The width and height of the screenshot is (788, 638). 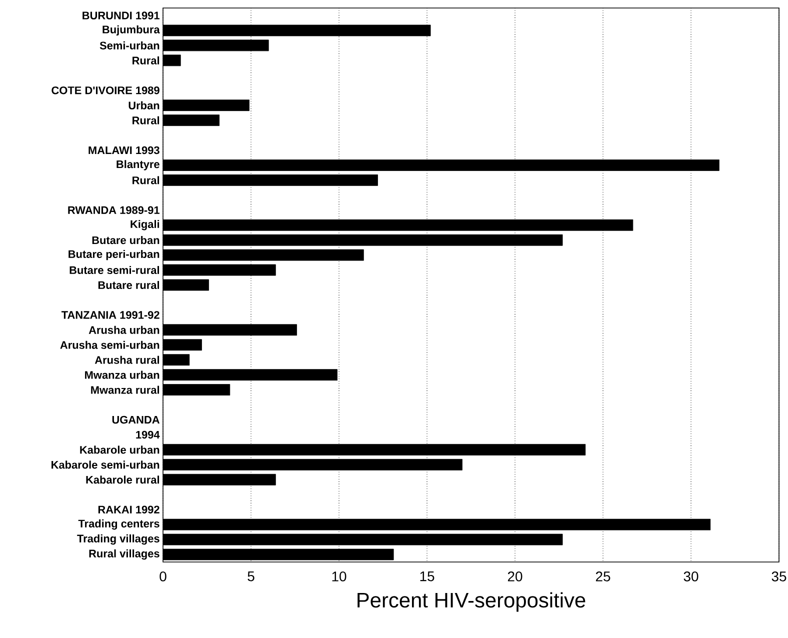 What do you see at coordinates (515, 577) in the screenshot?
I see `x-tick-label: 20` at bounding box center [515, 577].